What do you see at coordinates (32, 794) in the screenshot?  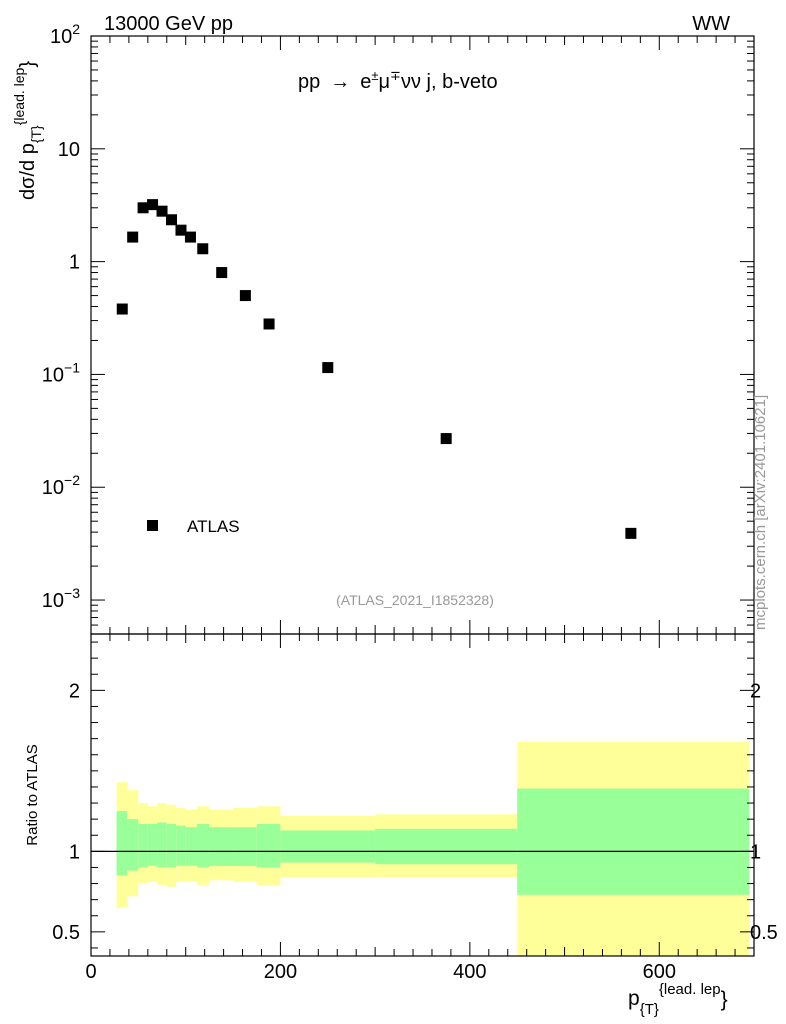 I see `ratio-y-axis-label: Ratio to ATLAS` at bounding box center [32, 794].